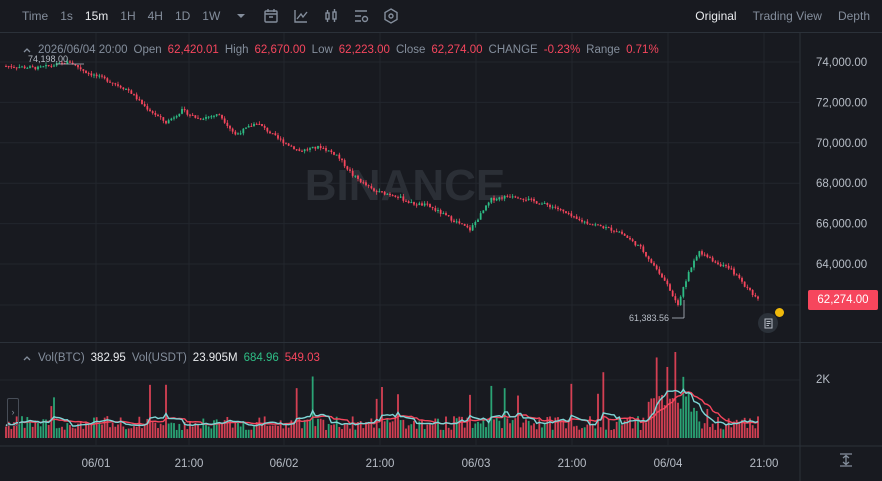  What do you see at coordinates (241, 16) in the screenshot?
I see `interval-dropdown-icon` at bounding box center [241, 16].